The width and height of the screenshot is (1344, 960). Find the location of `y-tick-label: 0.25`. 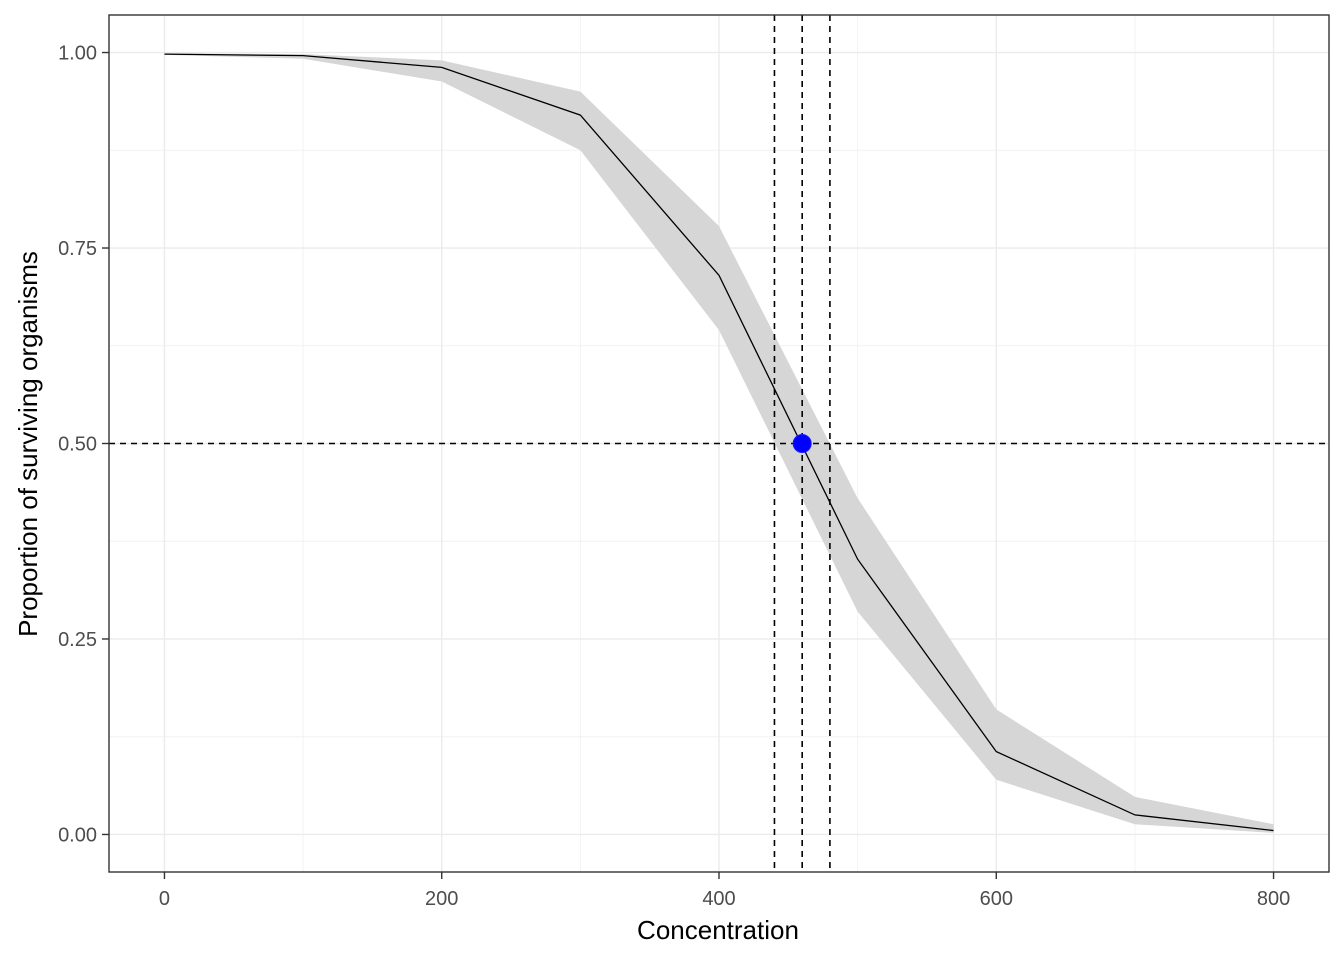

y-tick-label: 0.25 is located at coordinates (77, 640).